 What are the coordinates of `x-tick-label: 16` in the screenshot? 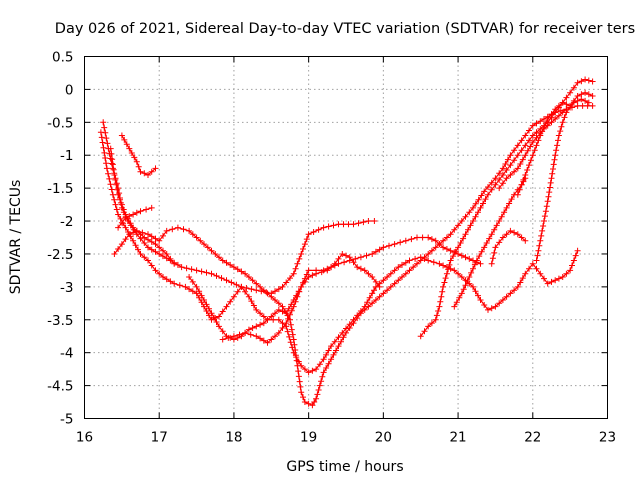 It's located at (84, 438).